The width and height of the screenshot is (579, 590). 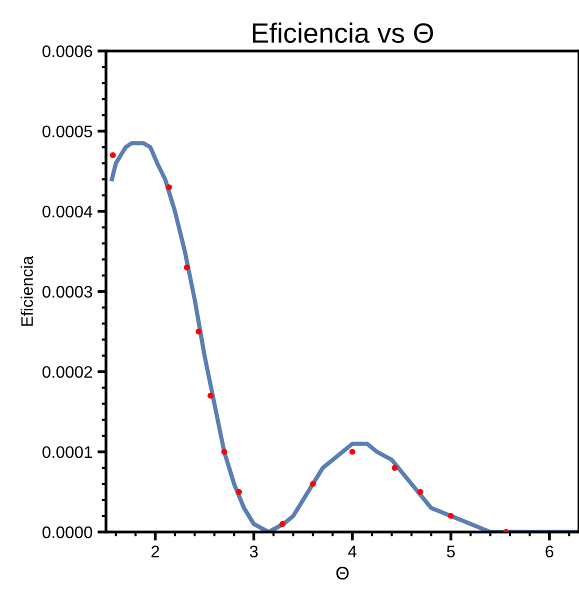 I want to click on chart-title: Eficiencia vs Θ, so click(x=343, y=32).